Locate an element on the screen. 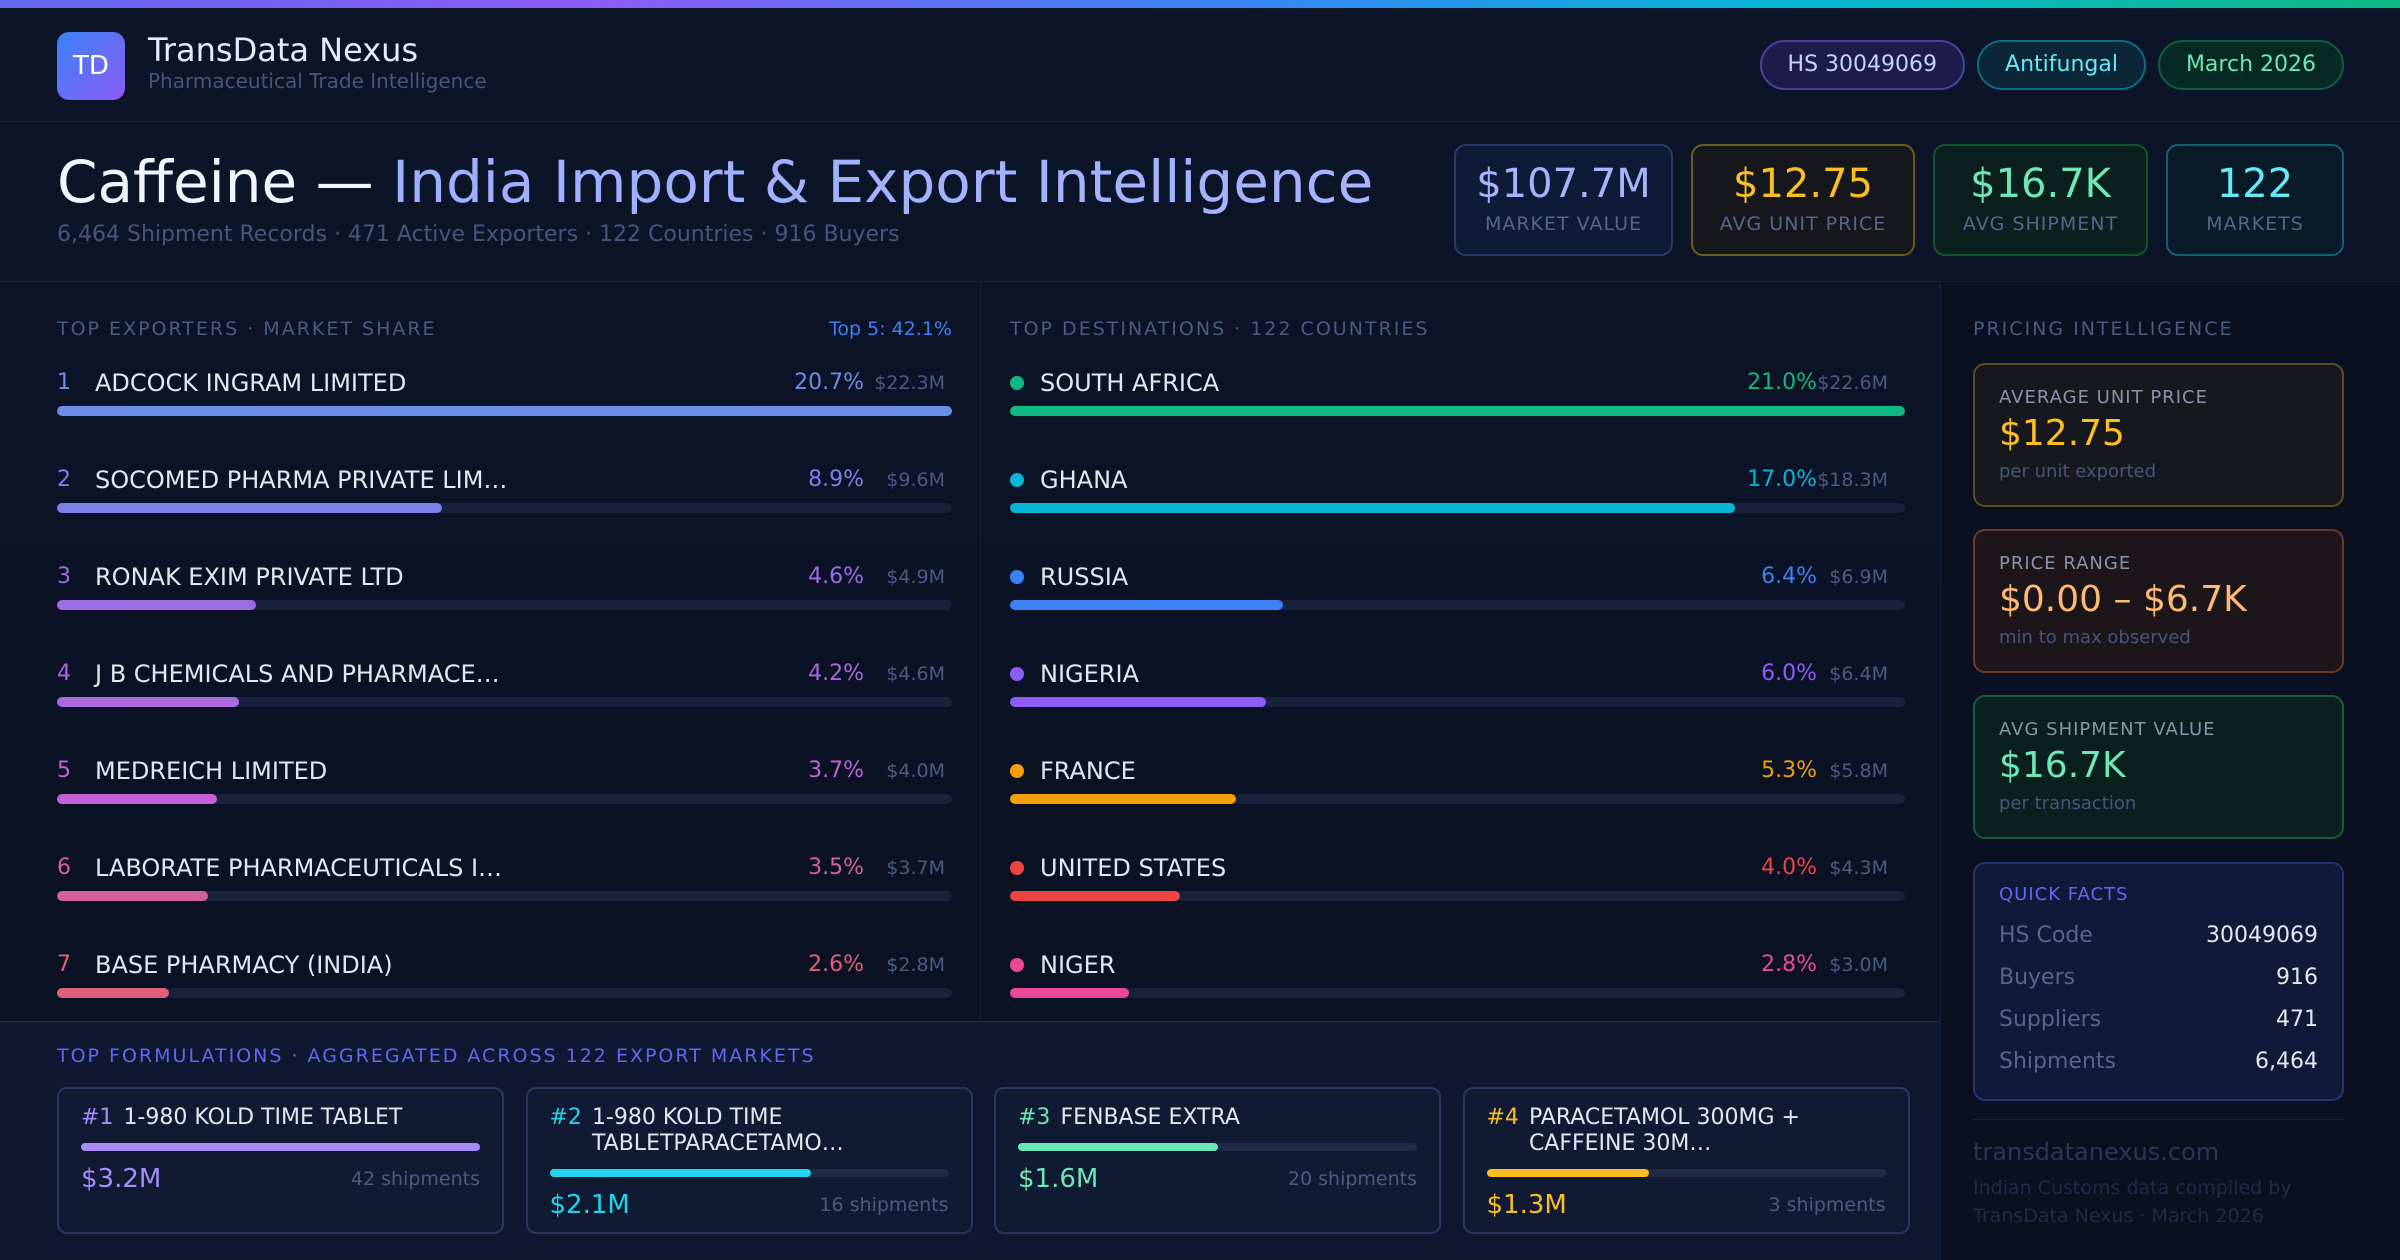  card-foot: $1.6M 20 shipments is located at coordinates (1217, 1179).